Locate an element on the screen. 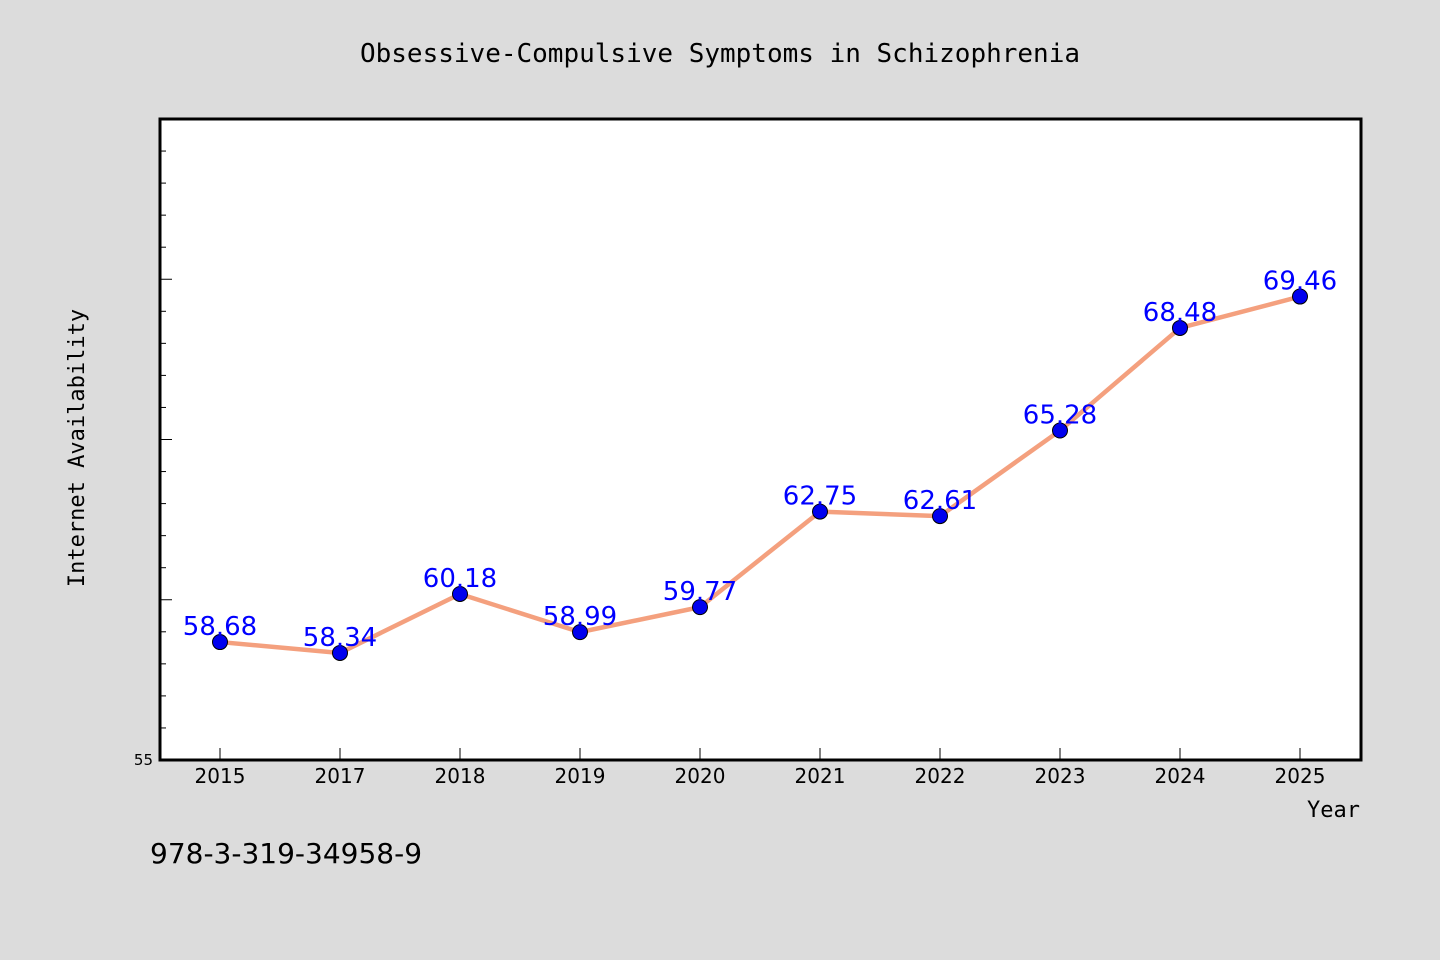 This screenshot has width=1440, height=960. data-label: 68.48 is located at coordinates (1180, 313).